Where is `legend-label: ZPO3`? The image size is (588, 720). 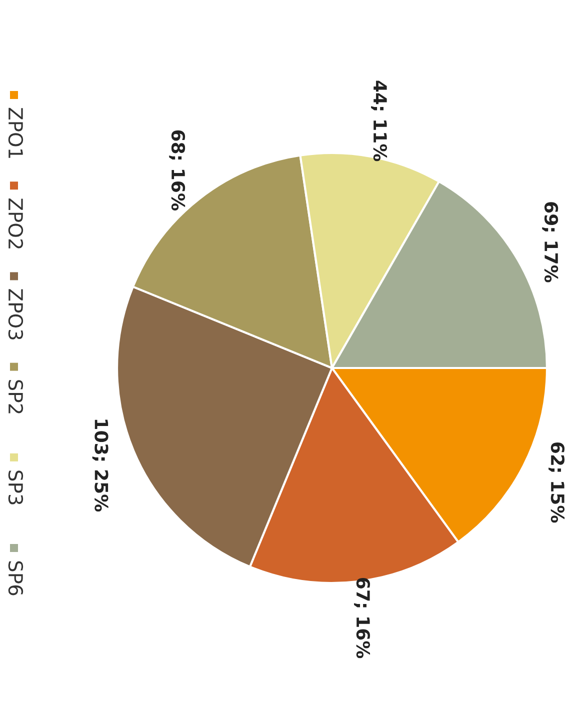 legend-label: ZPO3 is located at coordinates (16, 314).